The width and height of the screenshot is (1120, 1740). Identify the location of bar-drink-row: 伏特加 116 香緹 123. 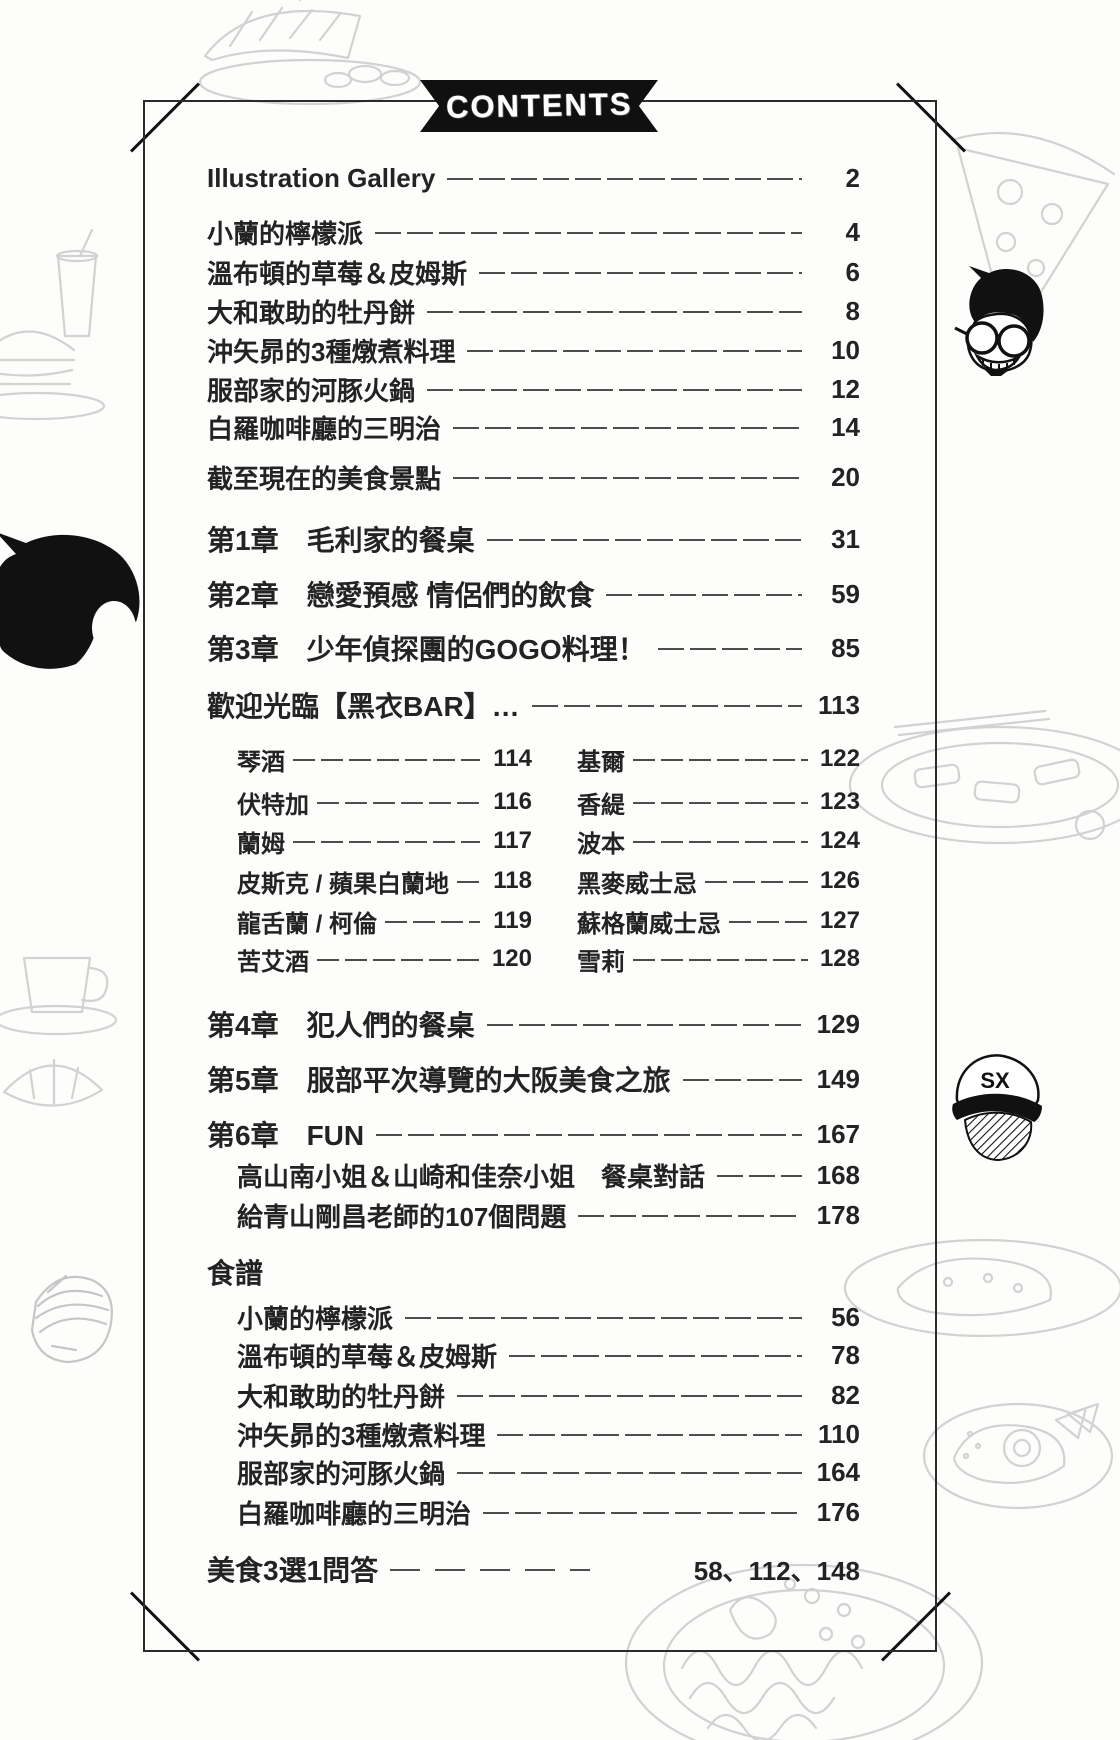
(548, 802).